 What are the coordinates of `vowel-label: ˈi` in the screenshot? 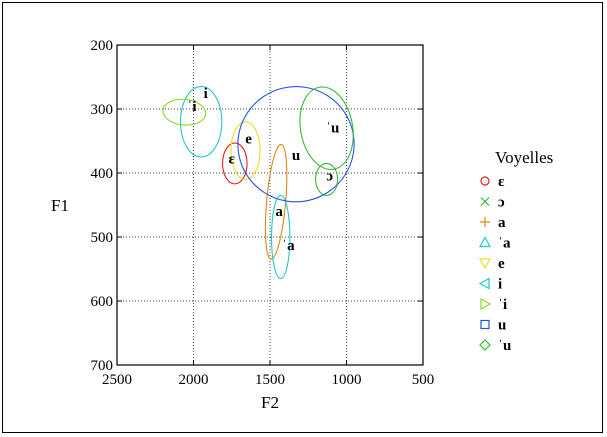 It's located at (191, 107).